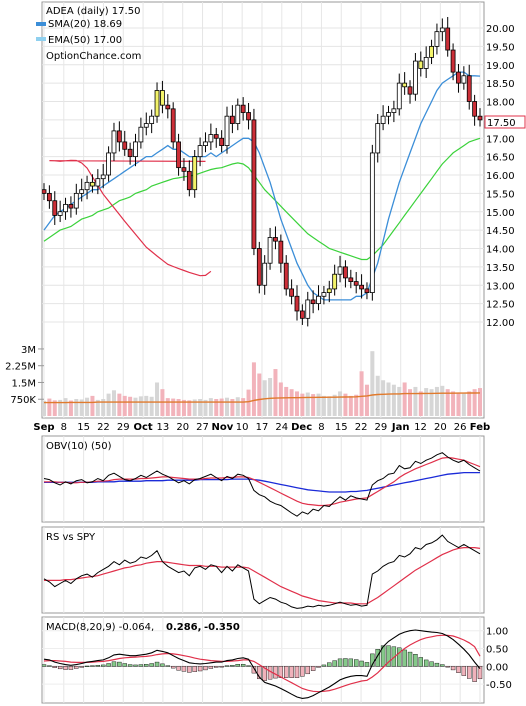 The height and width of the screenshot is (706, 526). What do you see at coordinates (183, 627) in the screenshot?
I see `macd-signal-value: 0.286,` at bounding box center [183, 627].